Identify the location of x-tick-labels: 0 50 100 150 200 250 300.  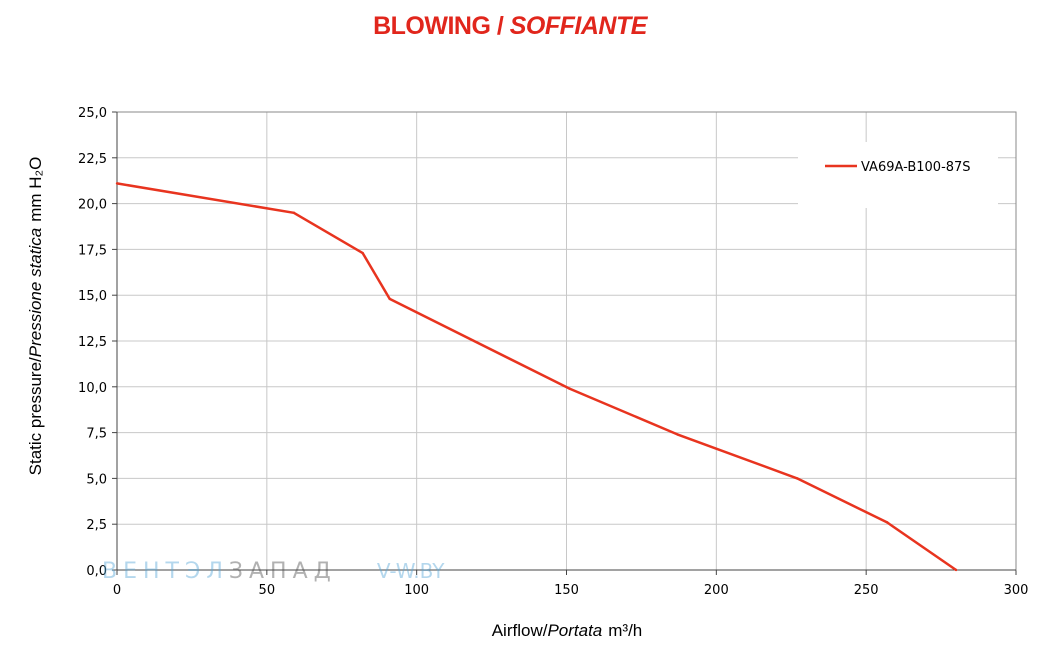
(571, 590).